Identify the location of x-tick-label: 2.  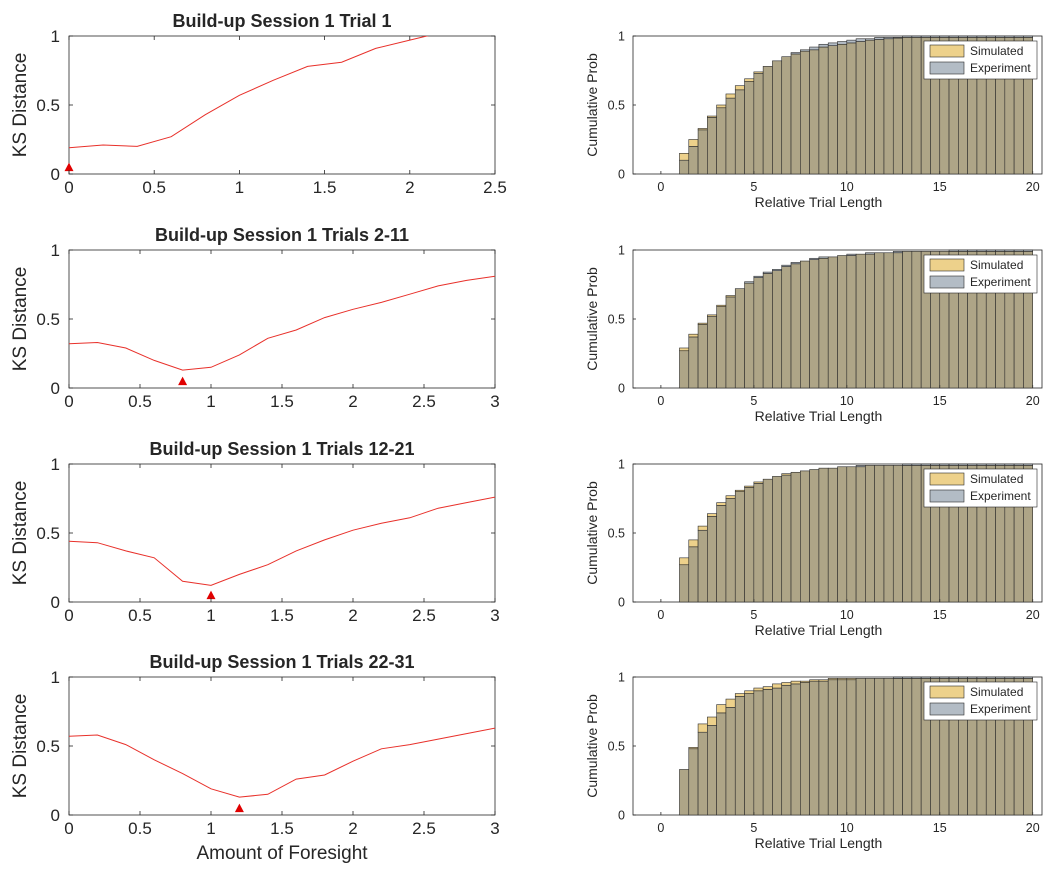
(352, 828).